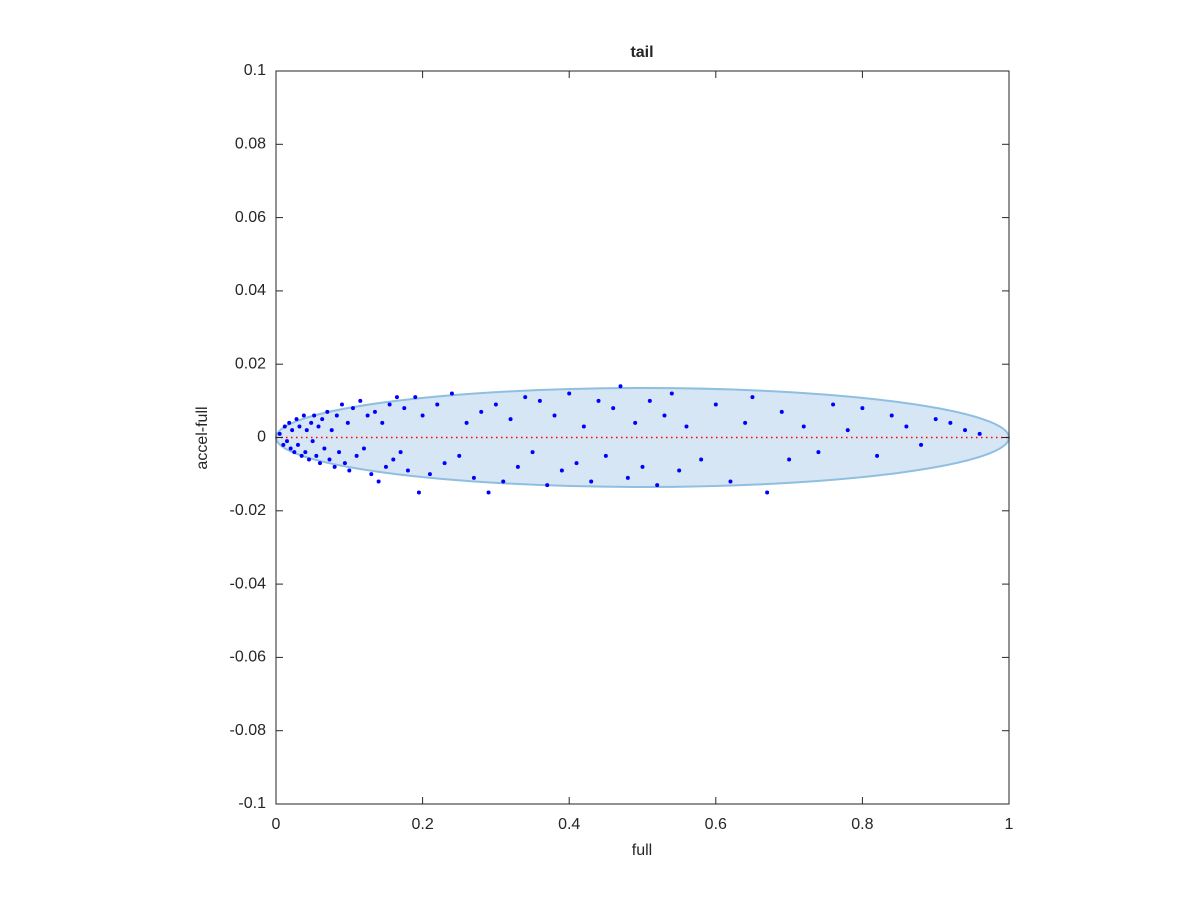 This screenshot has width=1200, height=900. I want to click on x-tick-label: 0, so click(276, 824).